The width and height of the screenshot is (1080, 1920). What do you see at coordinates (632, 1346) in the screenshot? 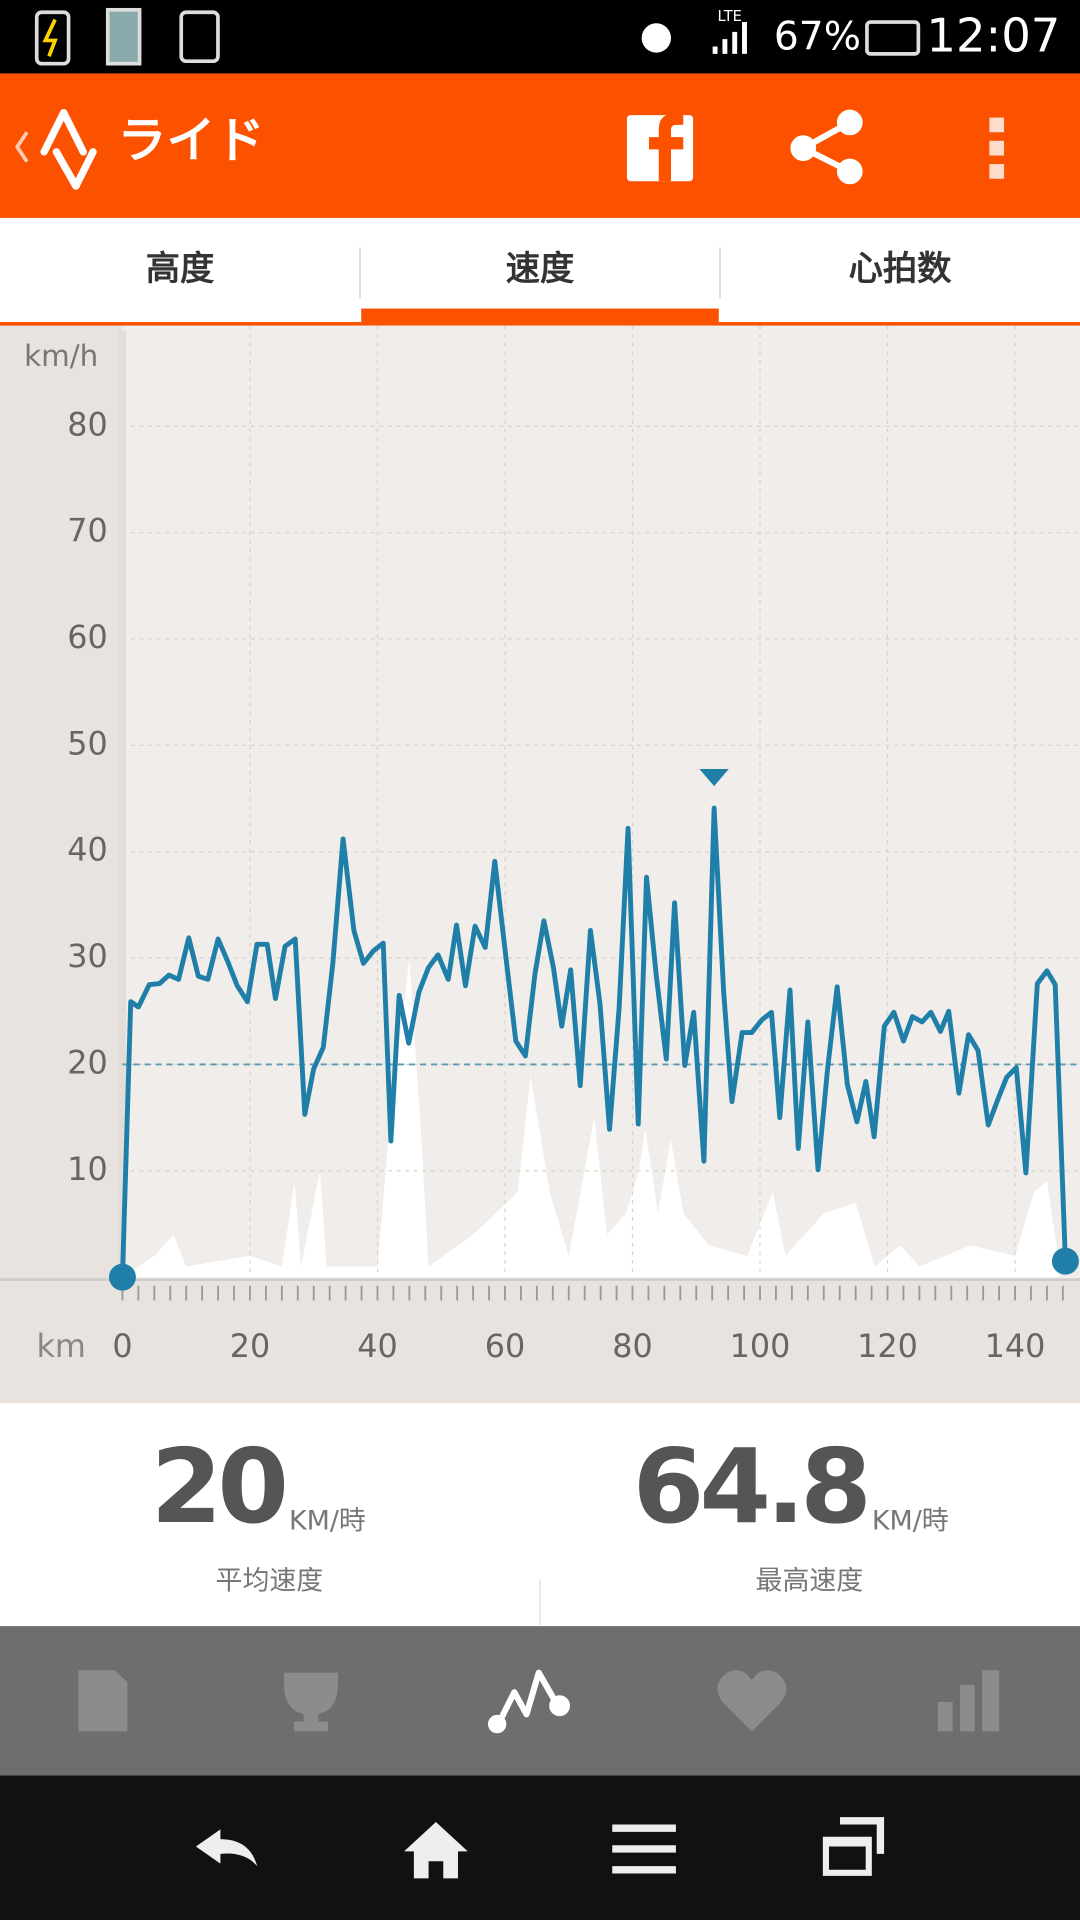
I see `x-tick-label: 80` at bounding box center [632, 1346].